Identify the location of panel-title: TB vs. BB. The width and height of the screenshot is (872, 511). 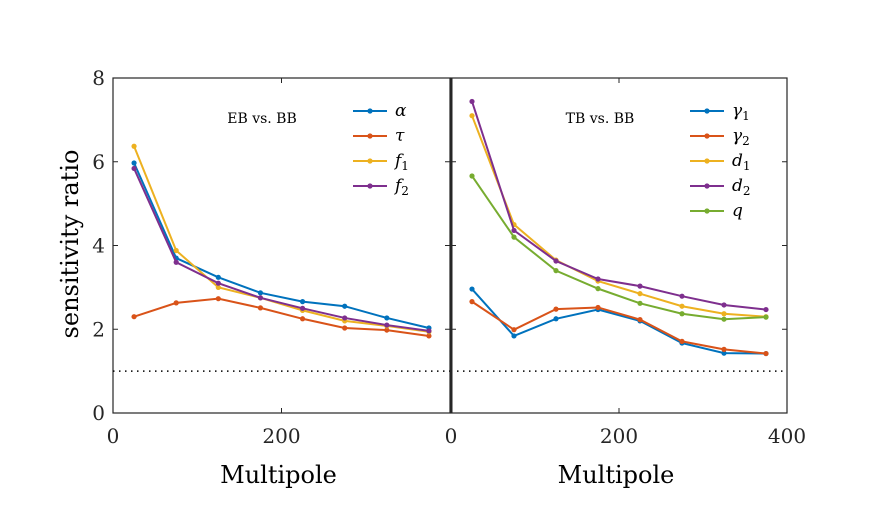
(600, 119).